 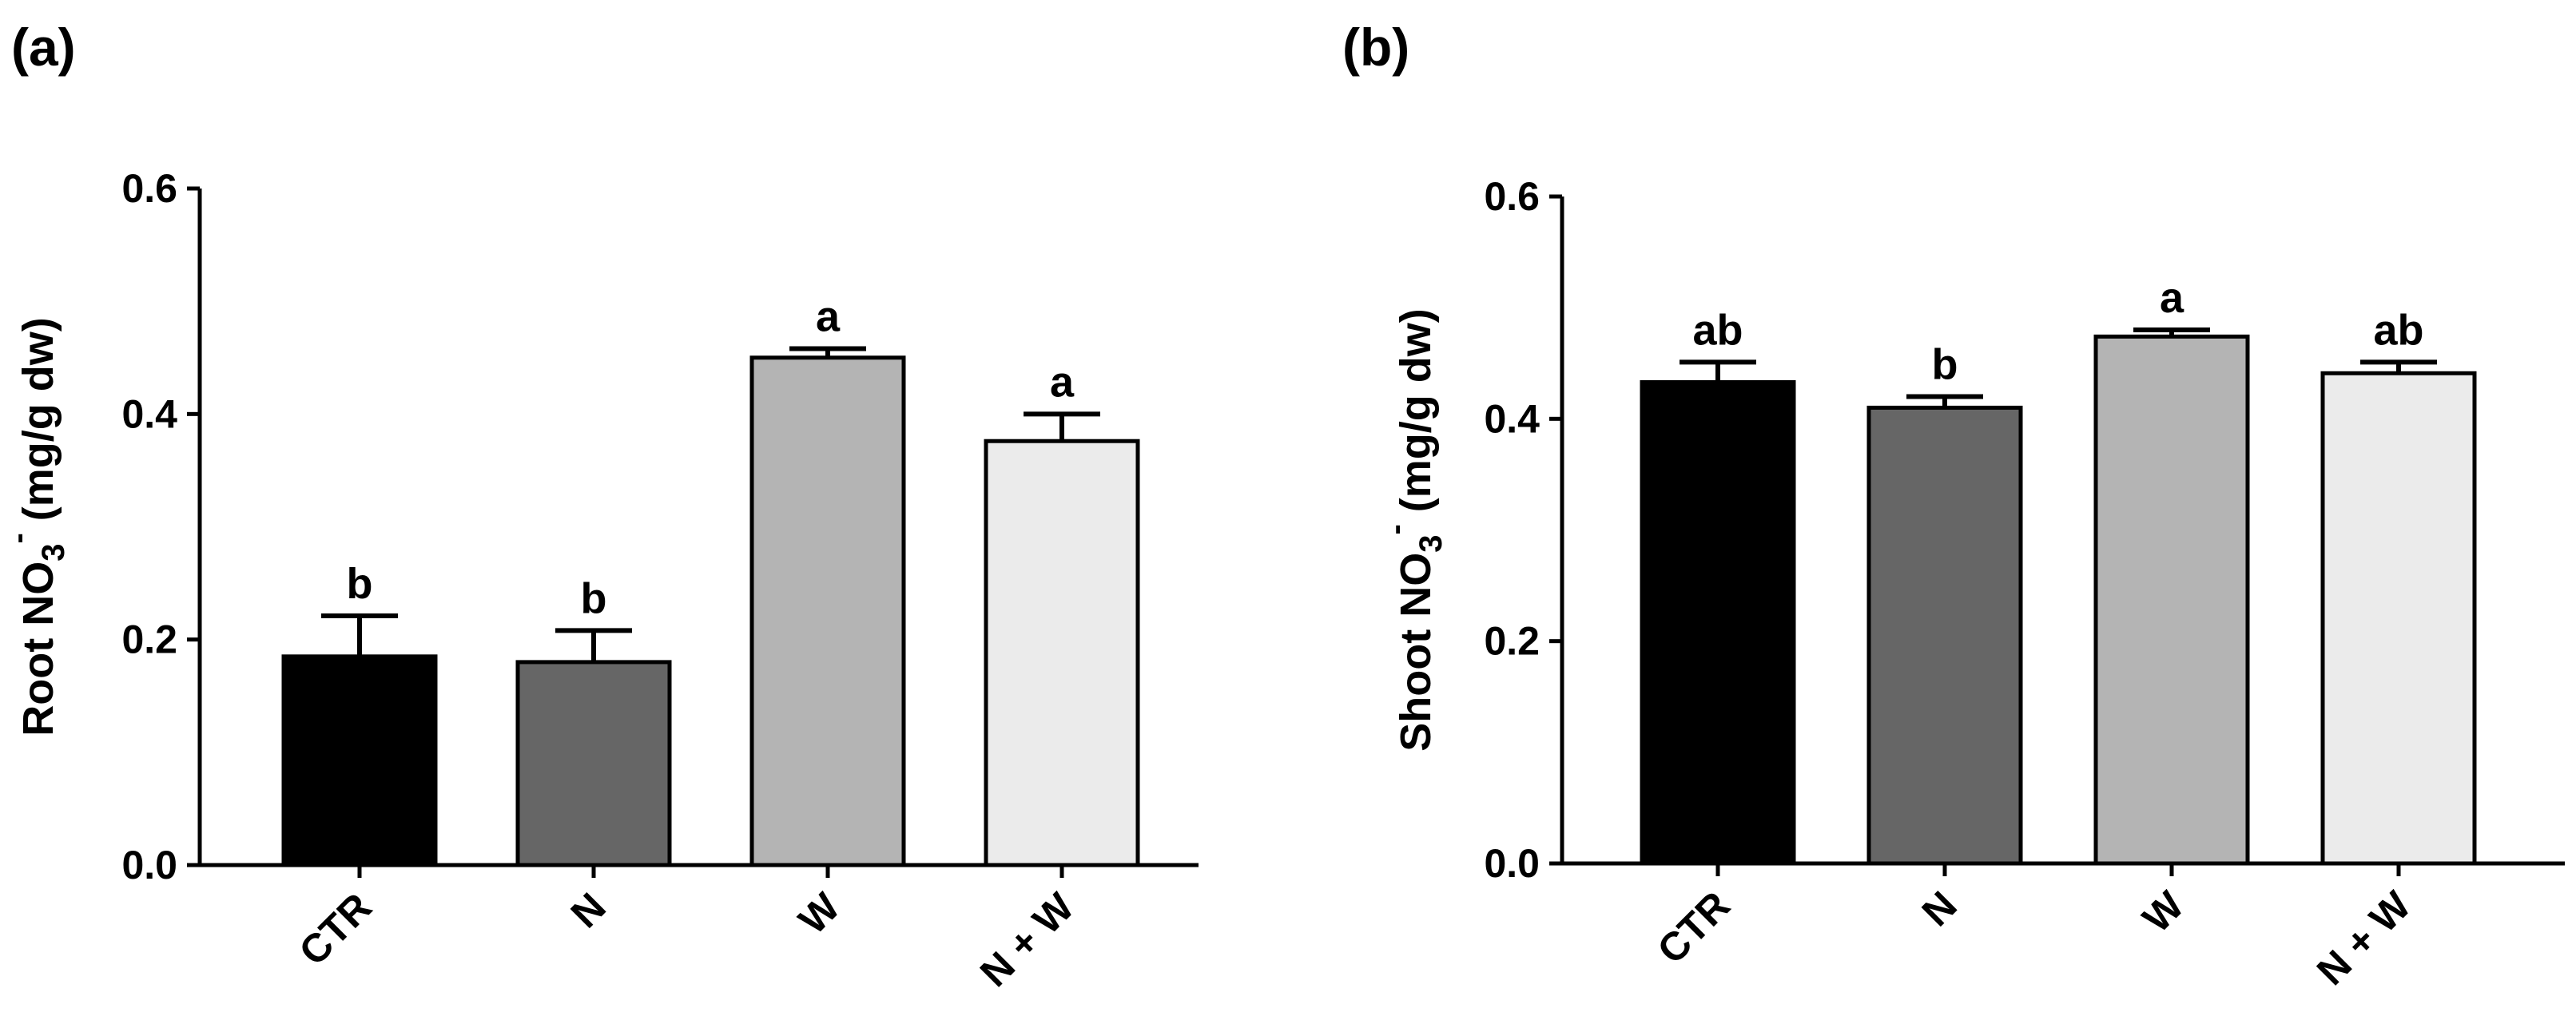 I want to click on y-axis-title-main: Root NO, so click(x=38, y=649).